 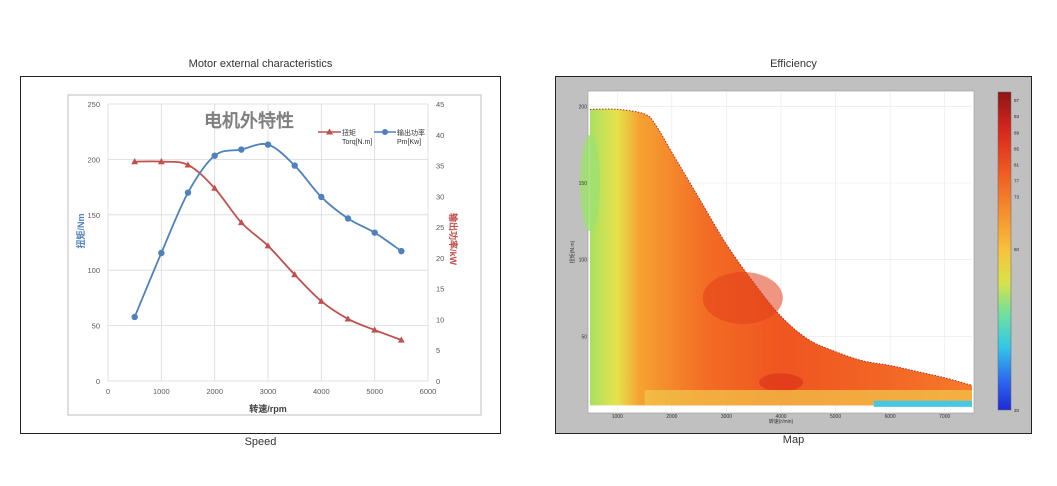 What do you see at coordinates (1017, 164) in the screenshot?
I see `colorbar-tick-label: 81` at bounding box center [1017, 164].